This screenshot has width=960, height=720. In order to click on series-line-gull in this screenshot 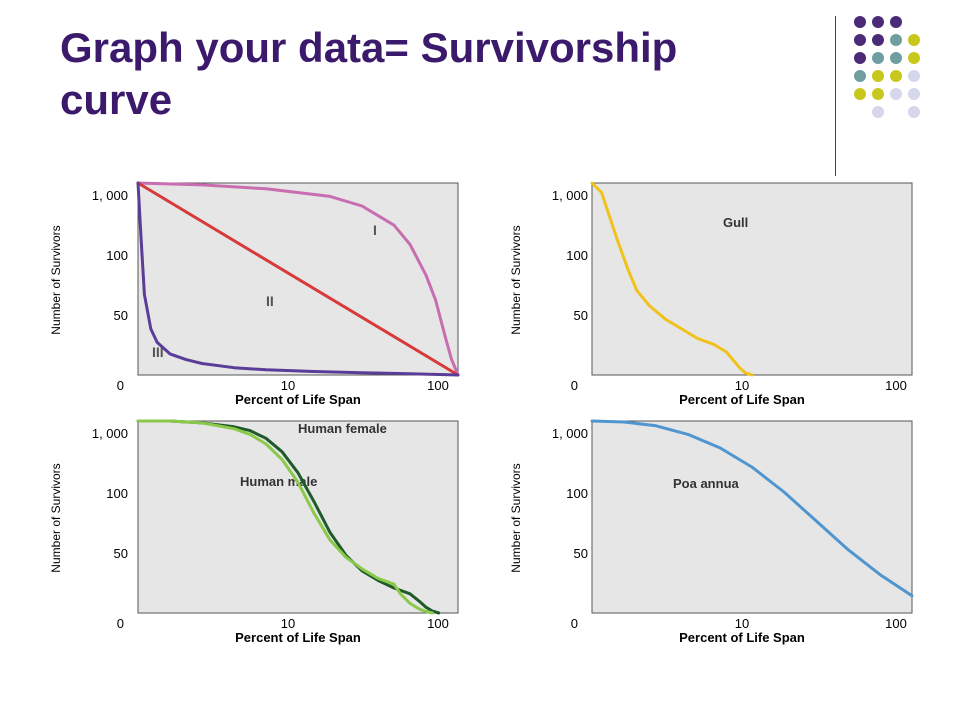, I will do `click(672, 279)`.